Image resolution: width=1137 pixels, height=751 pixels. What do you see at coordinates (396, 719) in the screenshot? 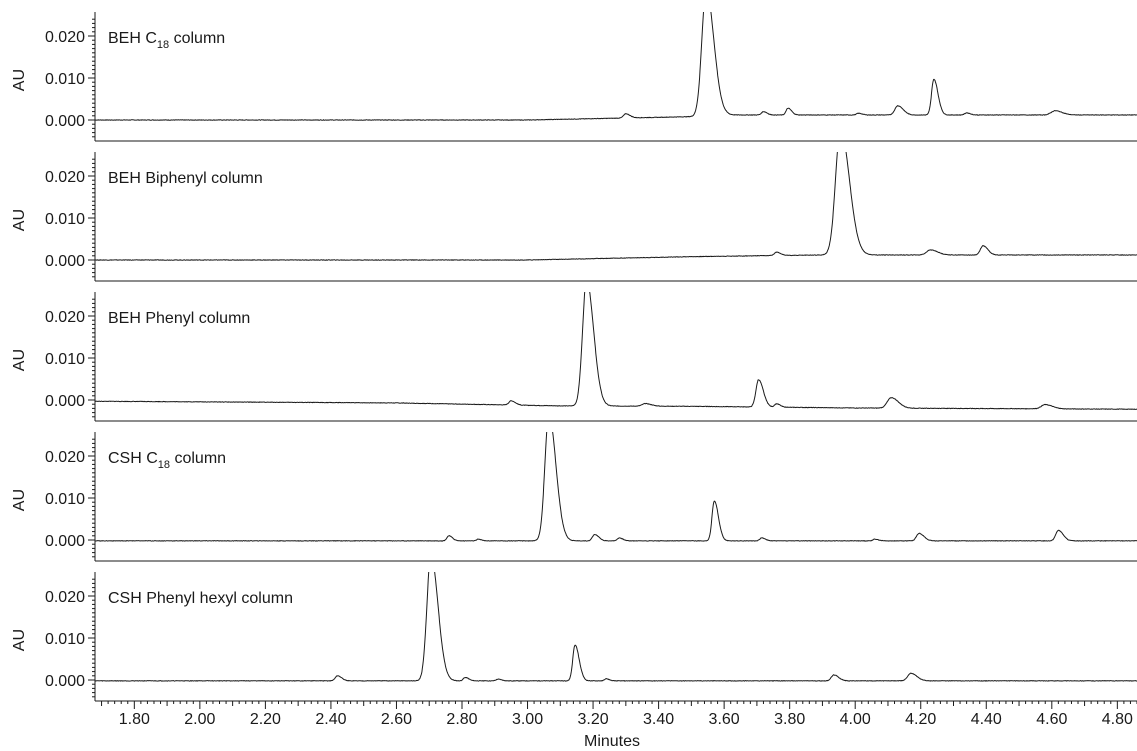
I see `x-tick-label: 2.60` at bounding box center [396, 719].